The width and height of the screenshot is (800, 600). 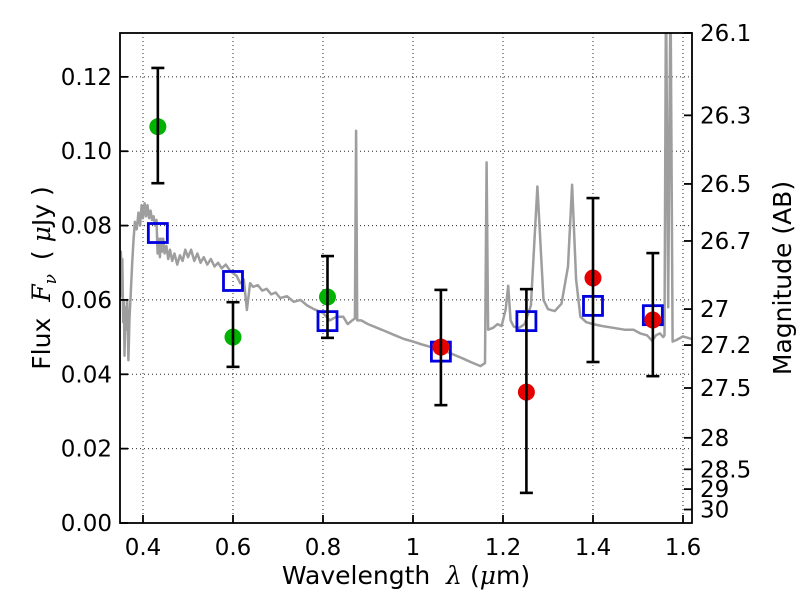 What do you see at coordinates (683, 548) in the screenshot?
I see `x-tick-label: 1.6` at bounding box center [683, 548].